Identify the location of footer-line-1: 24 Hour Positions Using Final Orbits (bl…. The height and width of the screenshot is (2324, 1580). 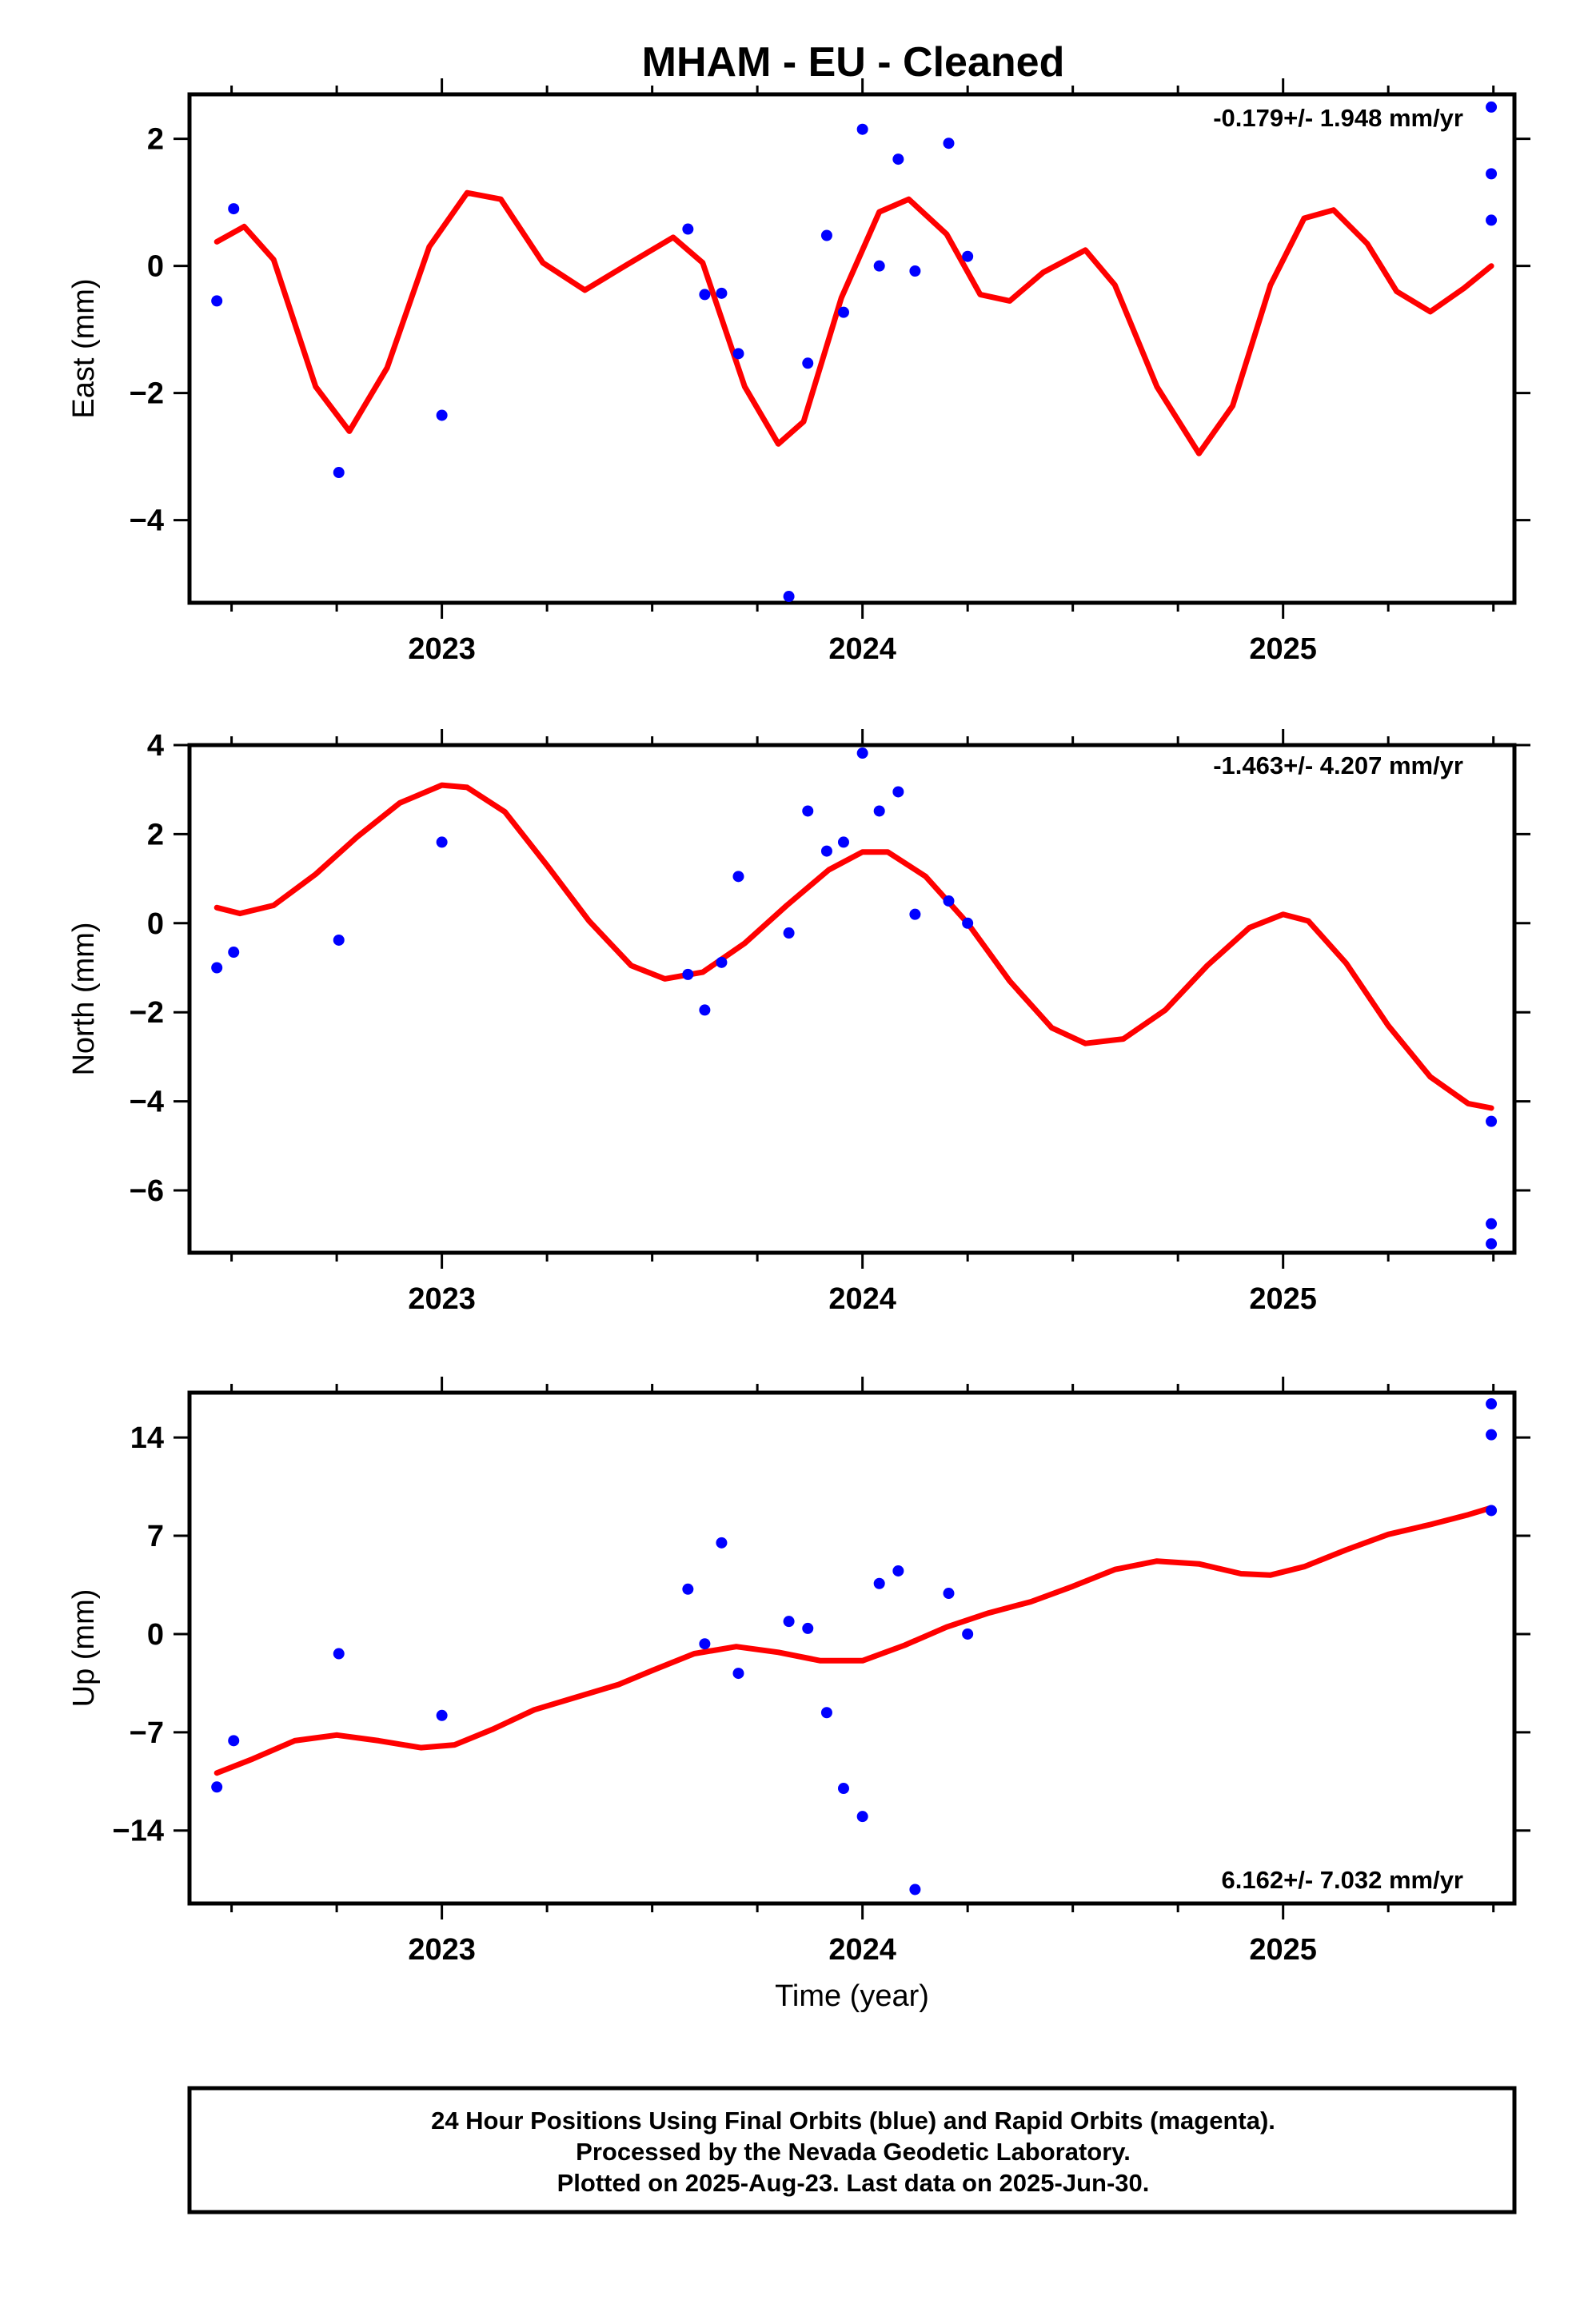
(853, 2121).